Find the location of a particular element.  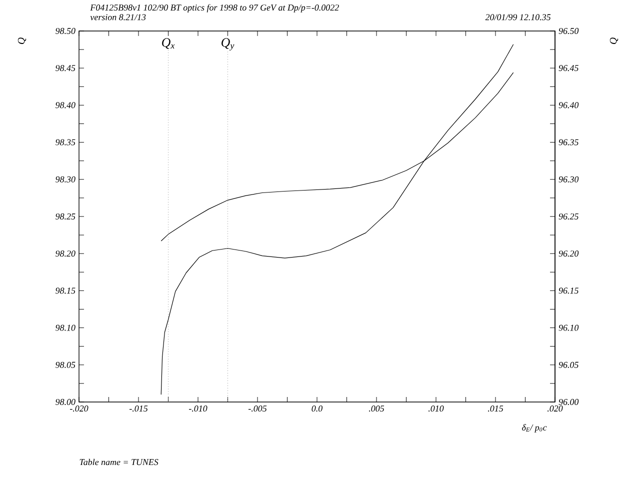

y2-tick-label: 96.35 is located at coordinates (568, 142).